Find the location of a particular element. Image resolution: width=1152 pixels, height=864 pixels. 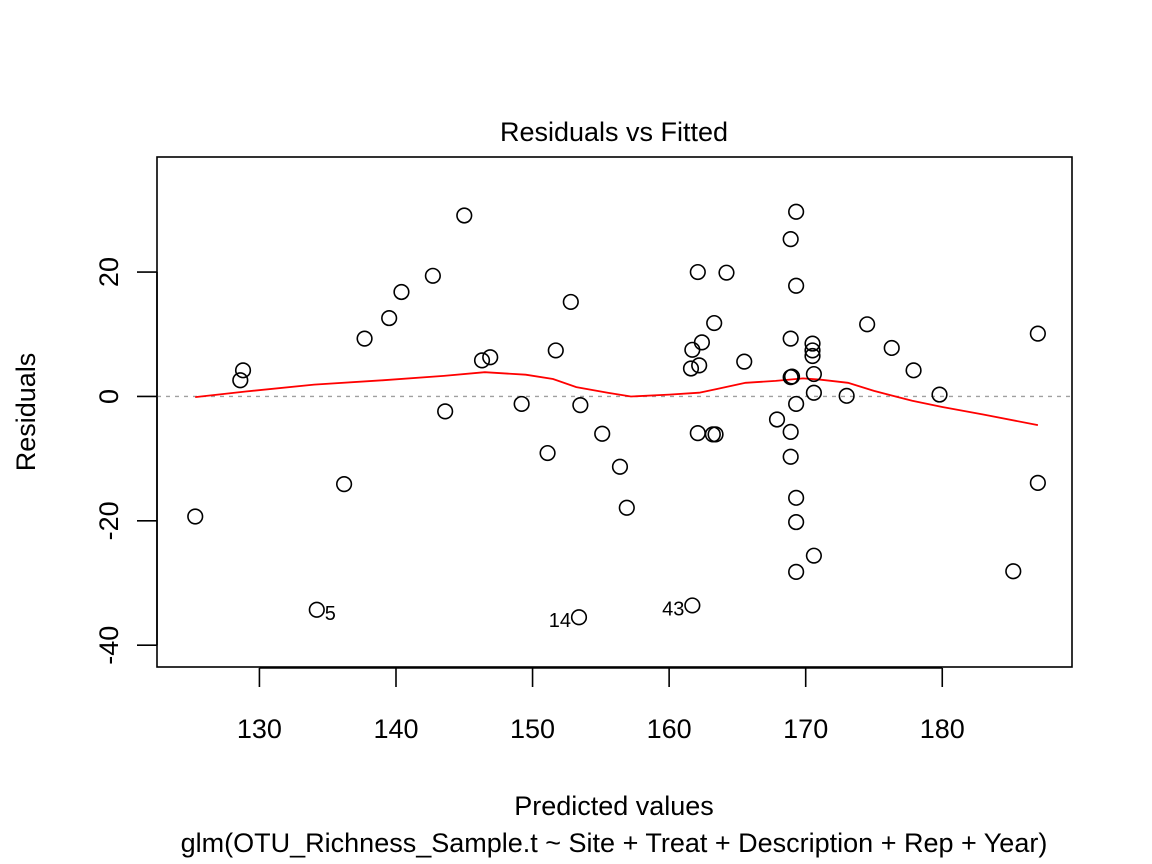

x-axis-label: Predicted values is located at coordinates (614, 806).